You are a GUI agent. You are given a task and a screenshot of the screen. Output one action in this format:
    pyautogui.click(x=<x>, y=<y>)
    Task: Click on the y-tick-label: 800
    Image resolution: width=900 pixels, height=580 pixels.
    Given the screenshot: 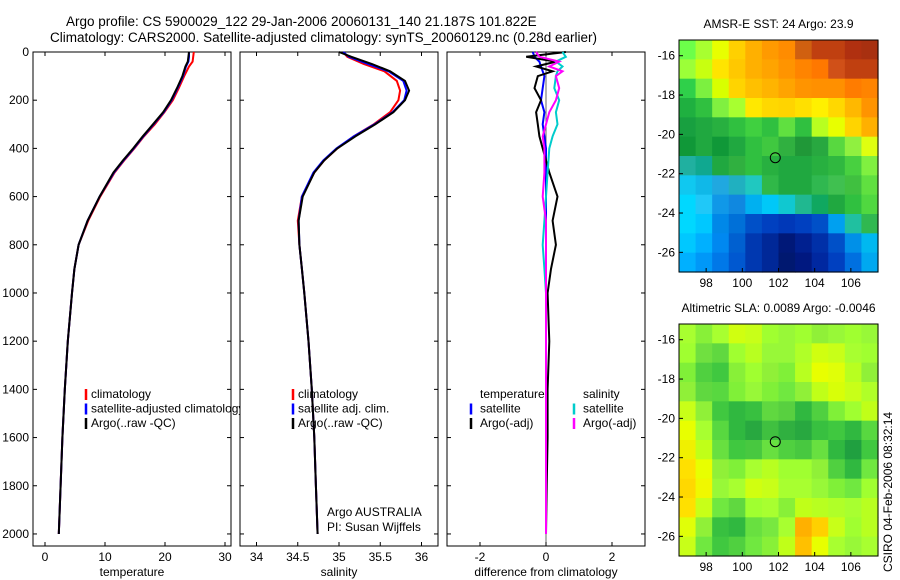 What is the action you would take?
    pyautogui.click(x=19, y=245)
    